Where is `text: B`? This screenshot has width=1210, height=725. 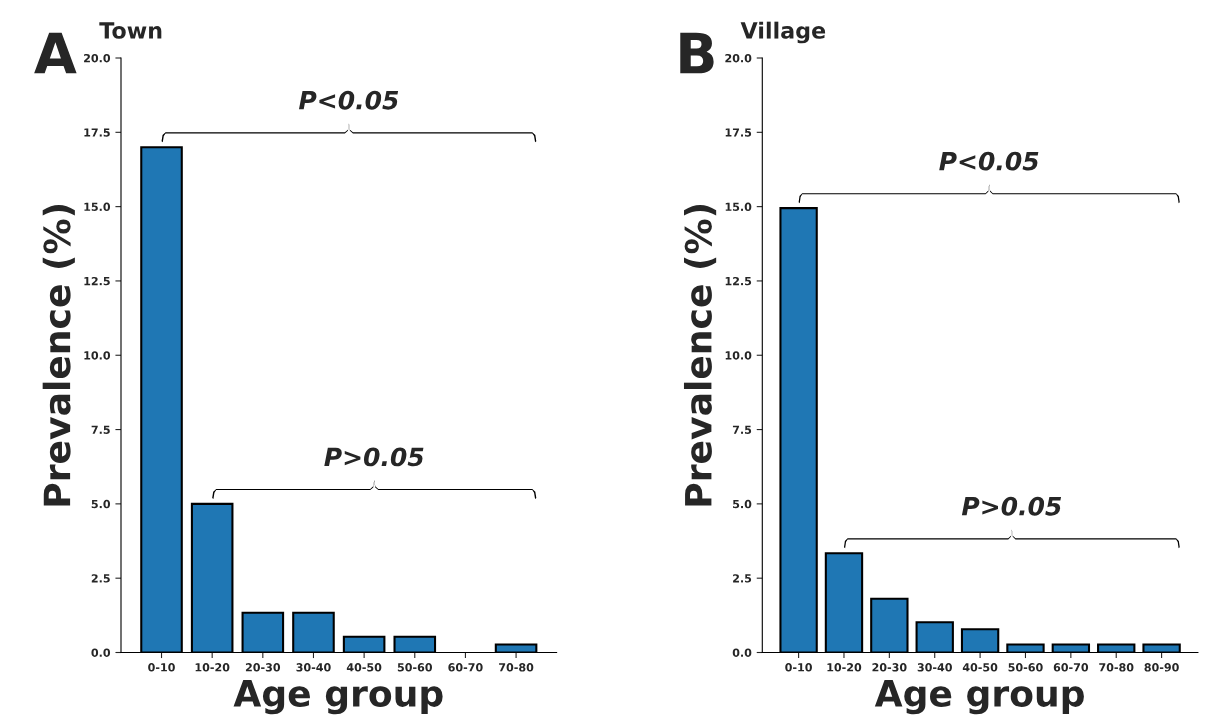
text: B is located at coordinates (697, 53).